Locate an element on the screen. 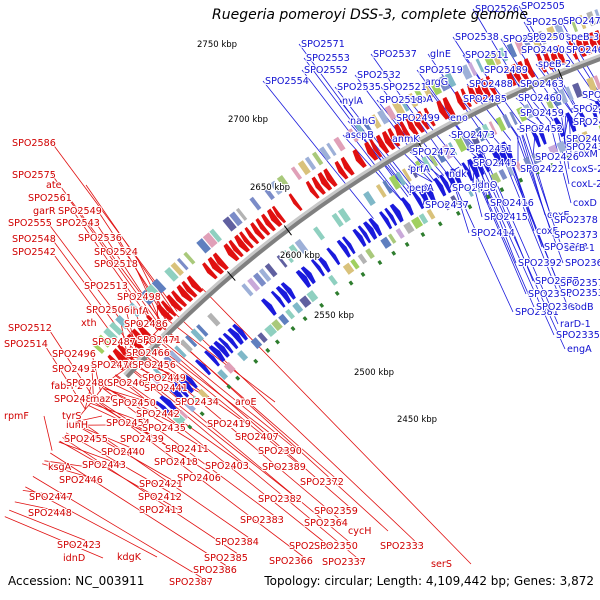 This screenshot has width=600, height=600. gene-label-spo2447: SPO2447 is located at coordinates (51, 497).